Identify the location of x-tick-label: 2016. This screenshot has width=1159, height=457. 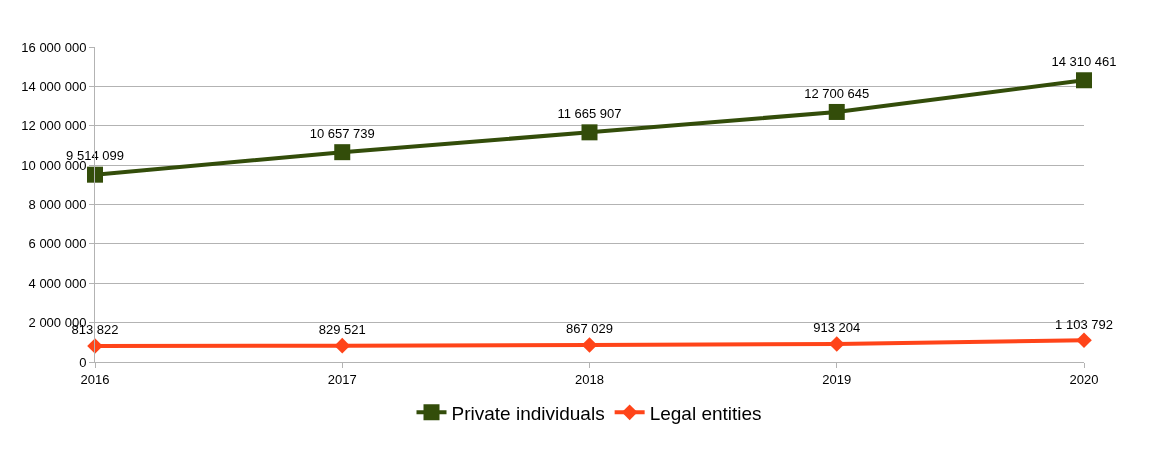
(95, 379).